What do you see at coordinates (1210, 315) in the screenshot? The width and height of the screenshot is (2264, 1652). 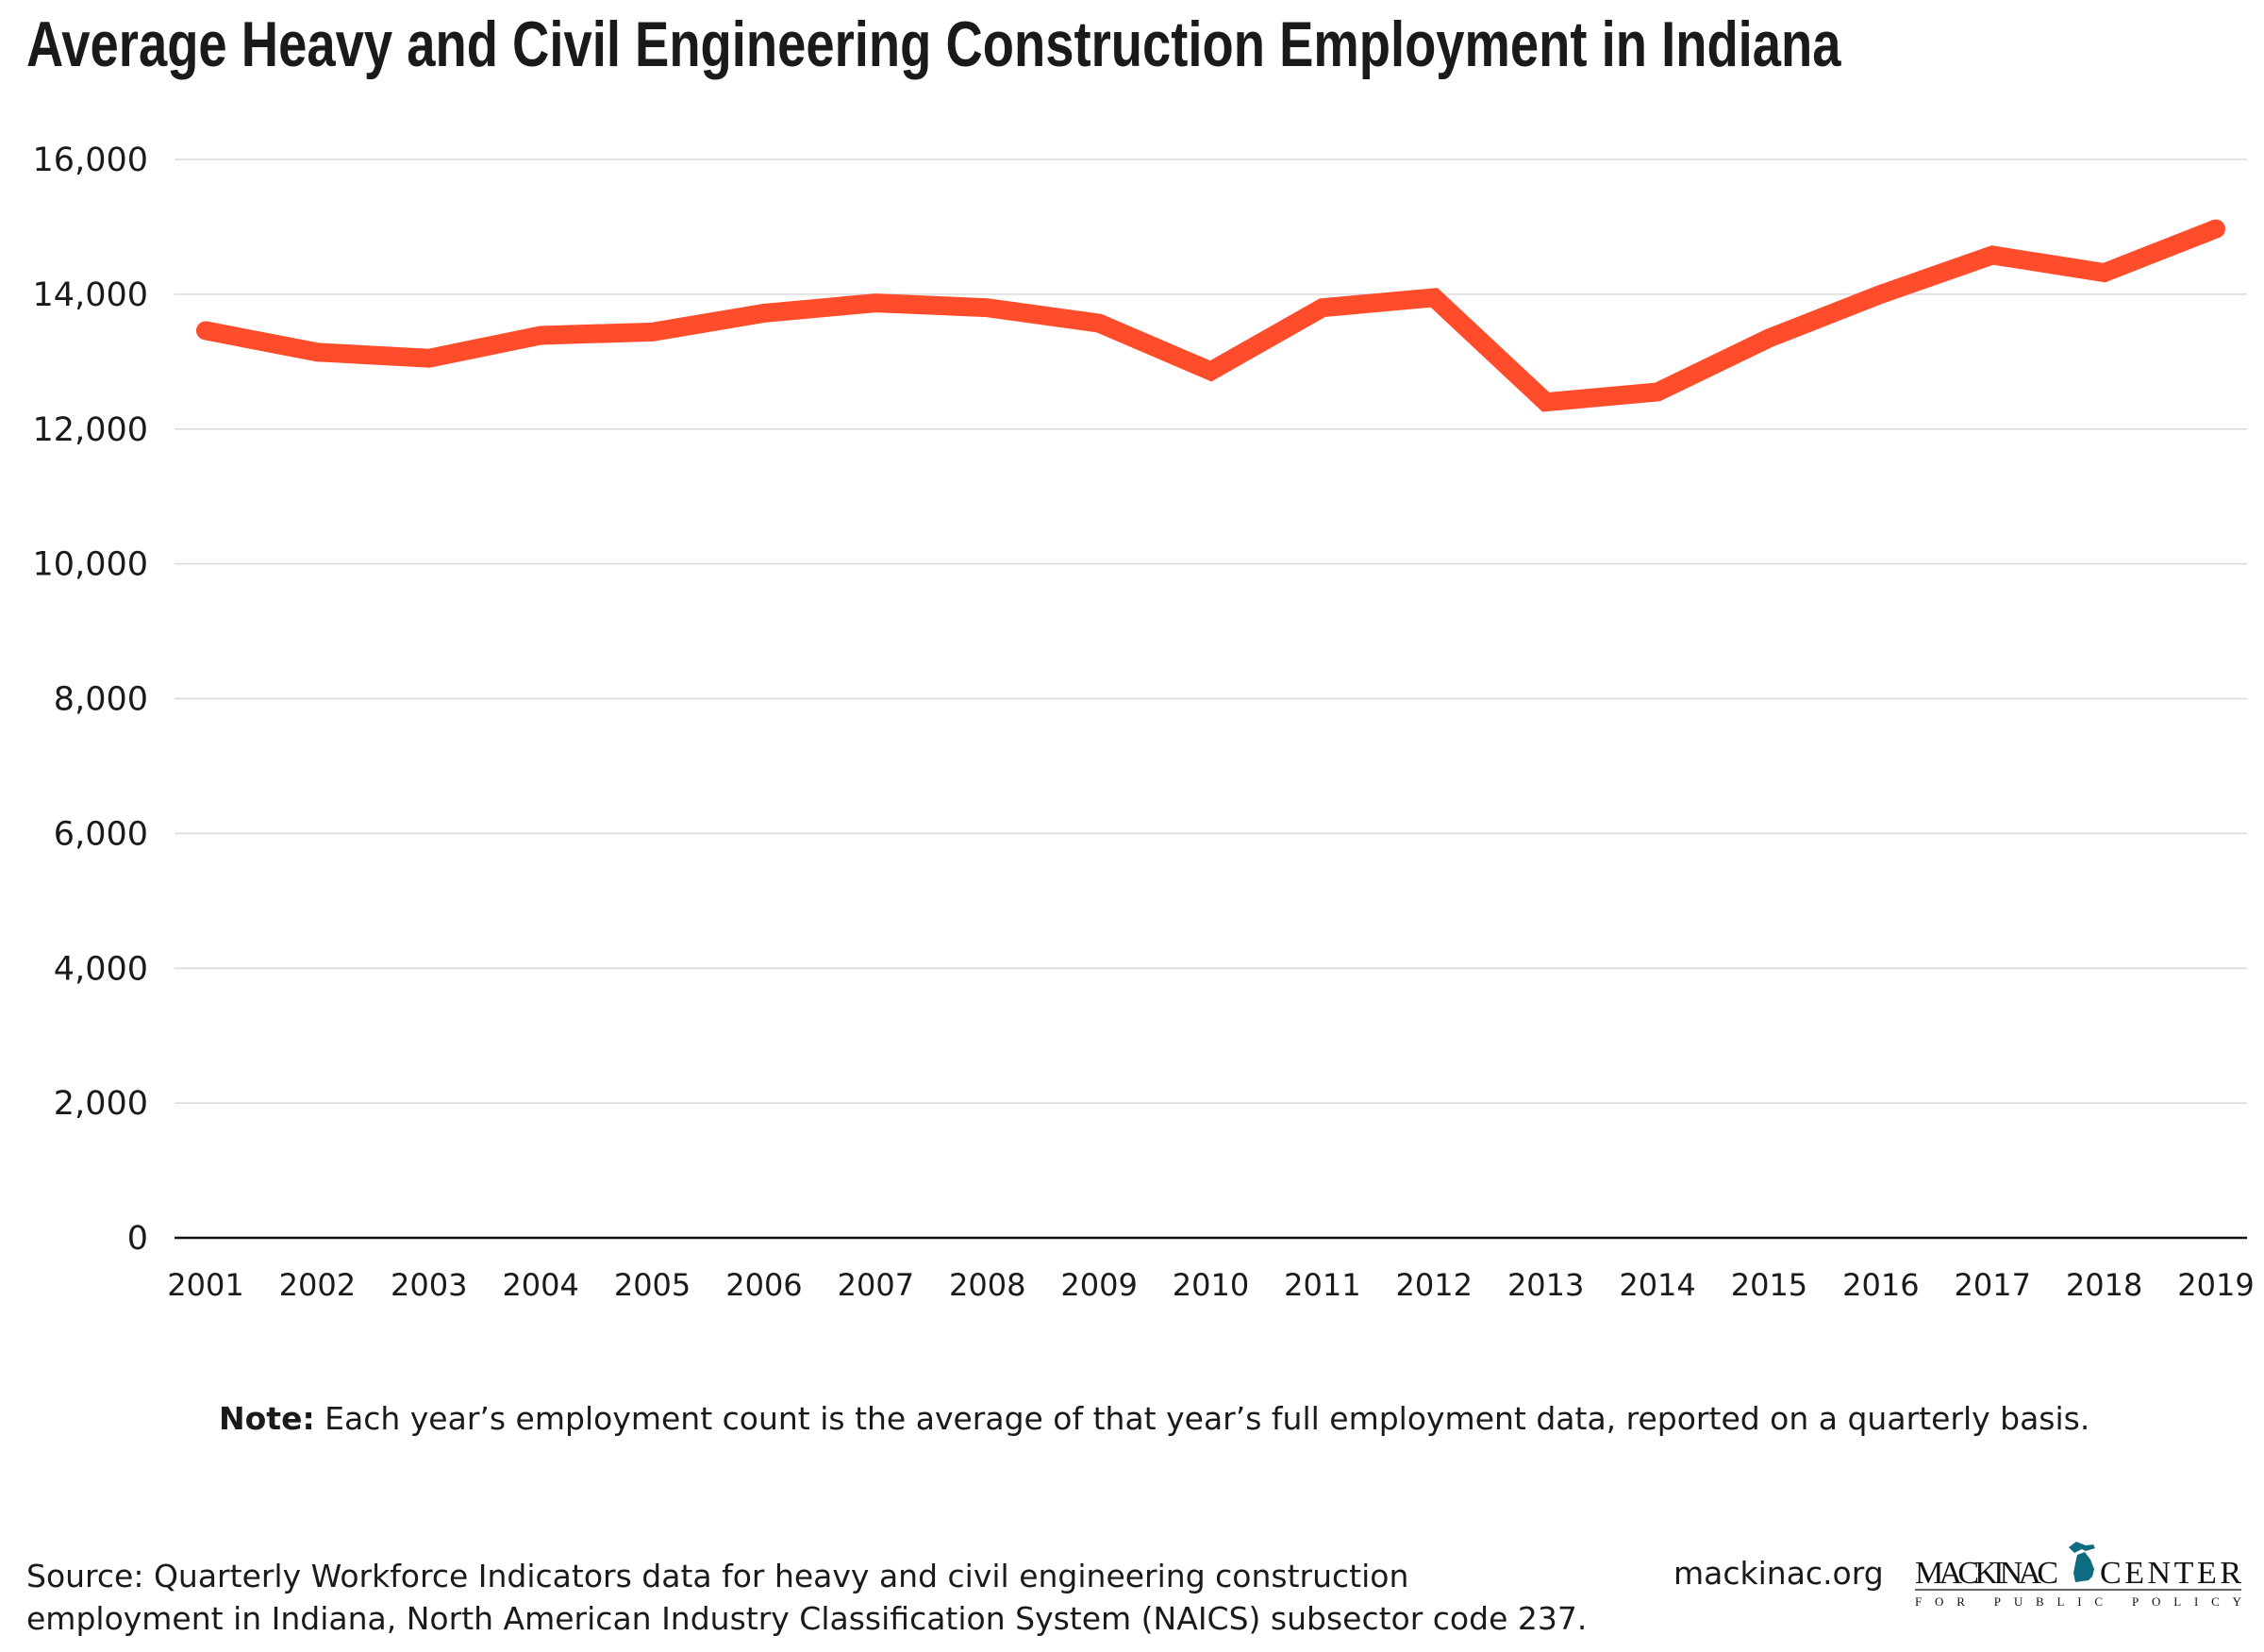 I see `series-line` at bounding box center [1210, 315].